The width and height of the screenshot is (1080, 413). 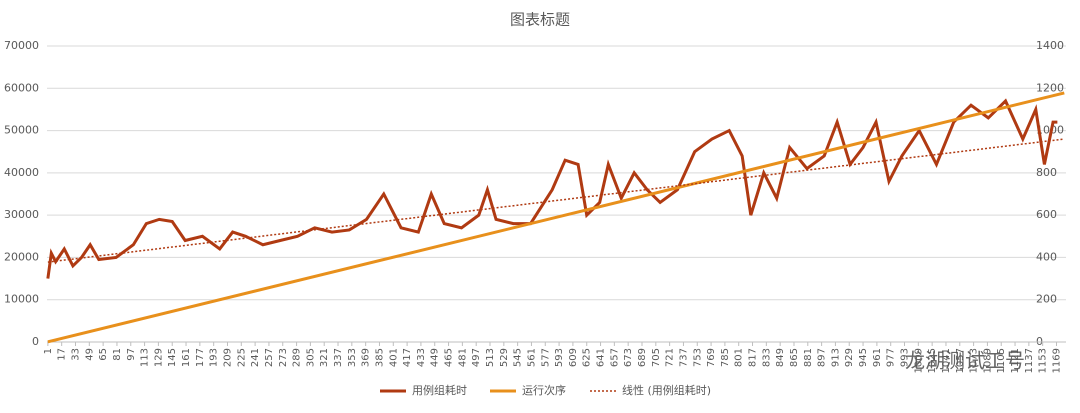 I want to click on x-tick-label: 865, so click(x=794, y=357).